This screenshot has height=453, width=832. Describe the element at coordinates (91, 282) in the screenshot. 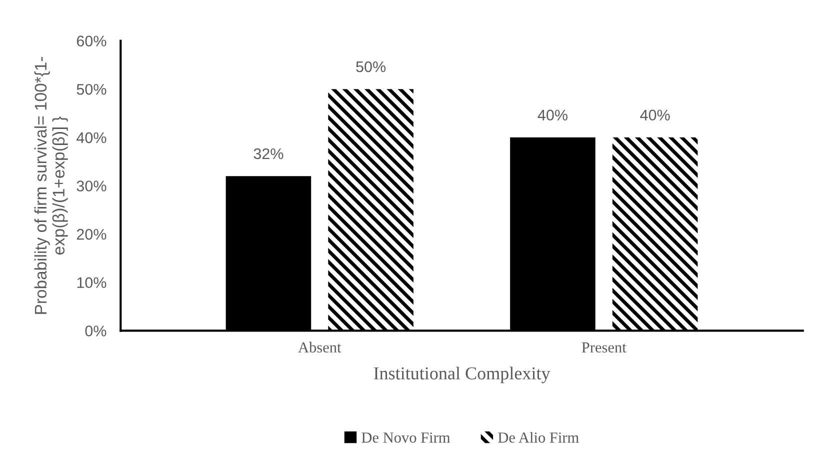

I see `y-tick-label: 10%` at that location.